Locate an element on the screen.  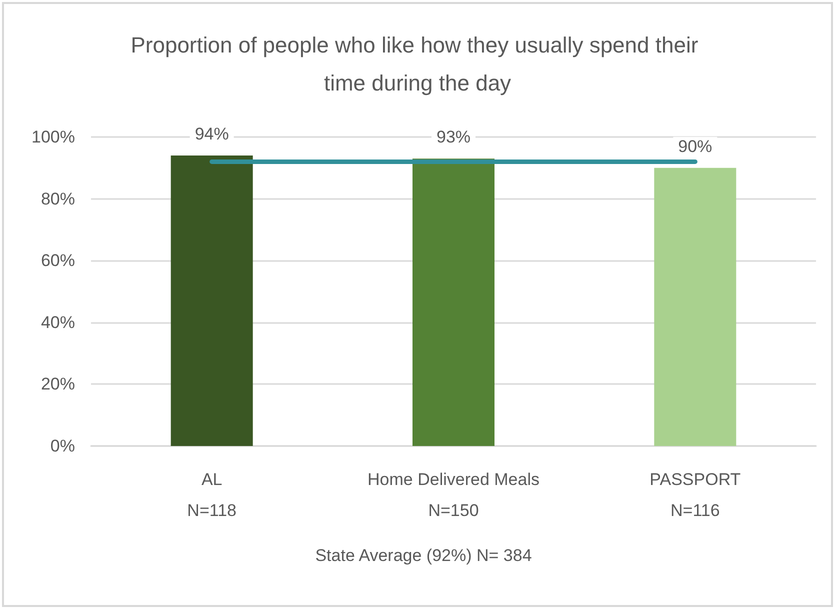
y-tick-label: 0% is located at coordinates (62, 446).